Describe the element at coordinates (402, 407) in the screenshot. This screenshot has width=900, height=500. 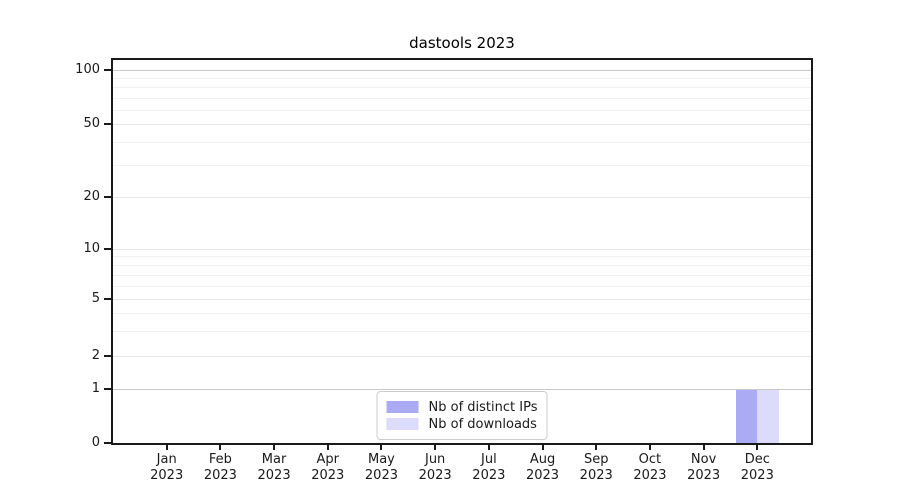
I see `legend-swatch-distinct-ips` at that location.